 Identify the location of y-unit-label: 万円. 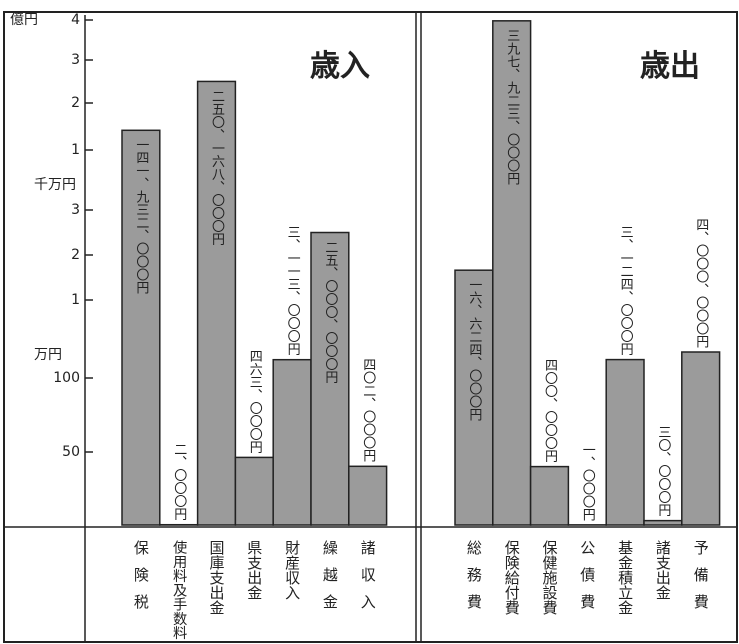
(48, 355).